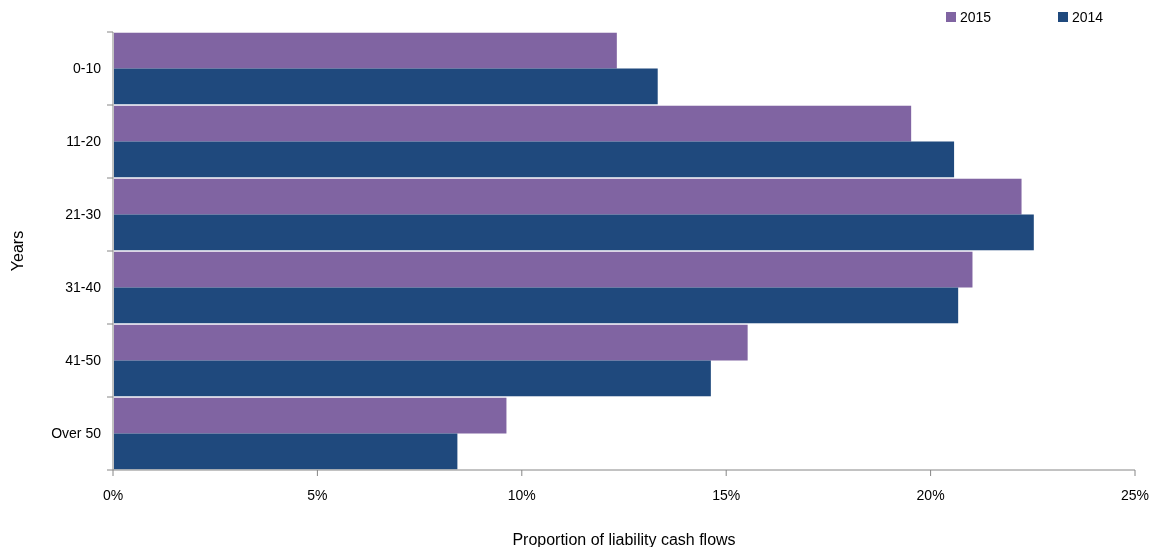 The height and width of the screenshot is (547, 1151). What do you see at coordinates (17, 251) in the screenshot?
I see `y-axis-title: Years` at bounding box center [17, 251].